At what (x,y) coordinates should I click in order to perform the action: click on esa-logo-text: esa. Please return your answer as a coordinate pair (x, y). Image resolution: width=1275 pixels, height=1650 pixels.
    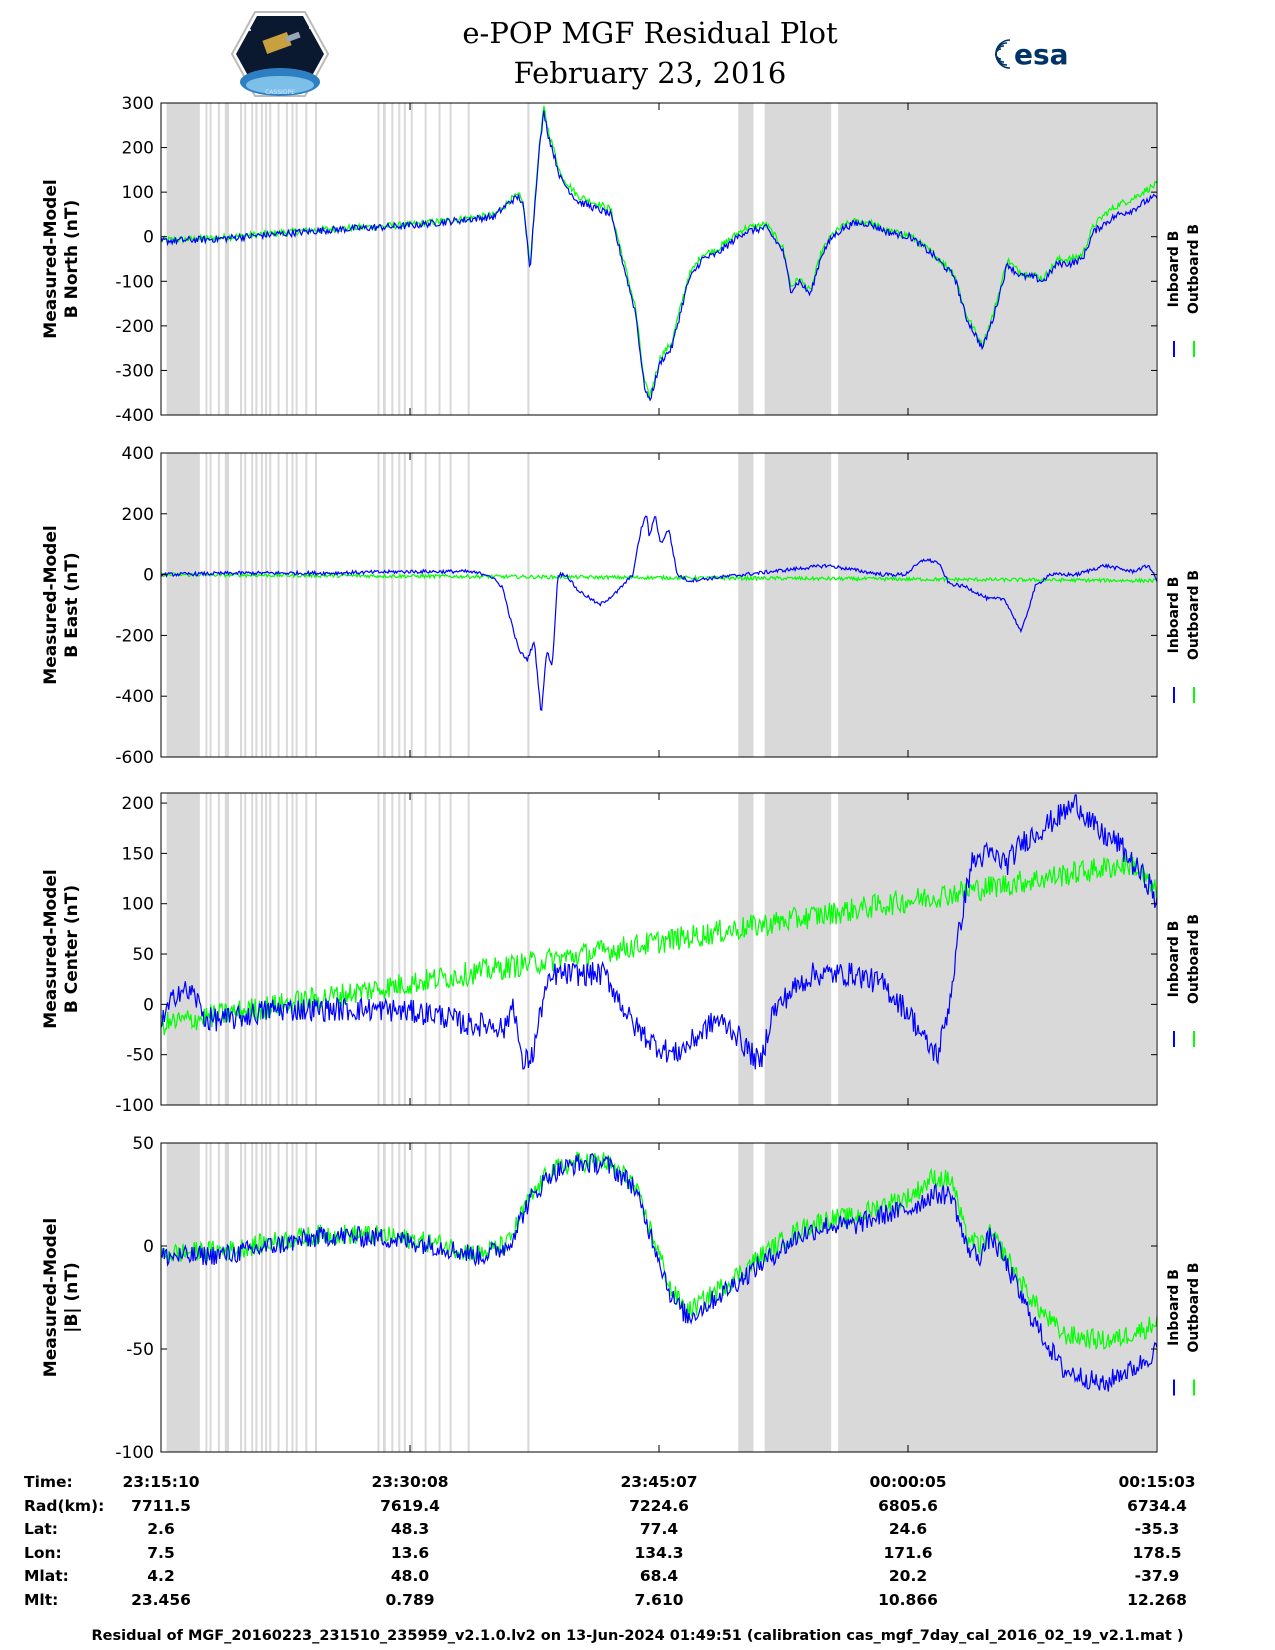
    Looking at the image, I should click on (1041, 54).